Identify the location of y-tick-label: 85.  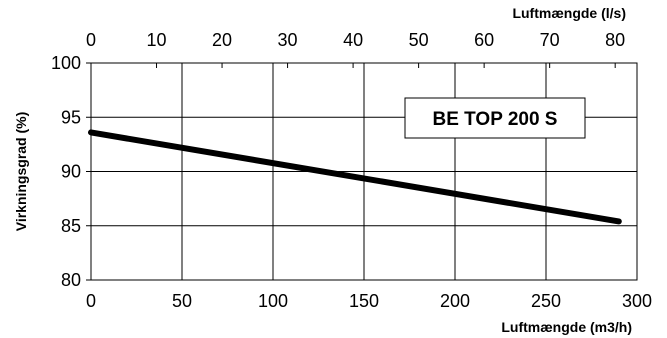
(71, 226).